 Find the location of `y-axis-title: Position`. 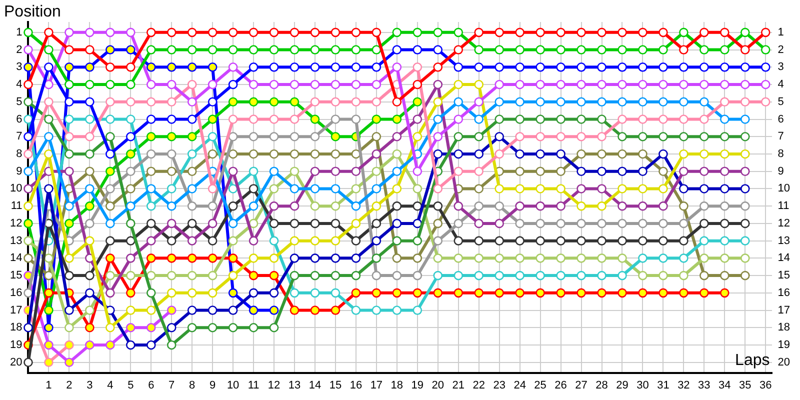

y-axis-title: Position is located at coordinates (32, 11).